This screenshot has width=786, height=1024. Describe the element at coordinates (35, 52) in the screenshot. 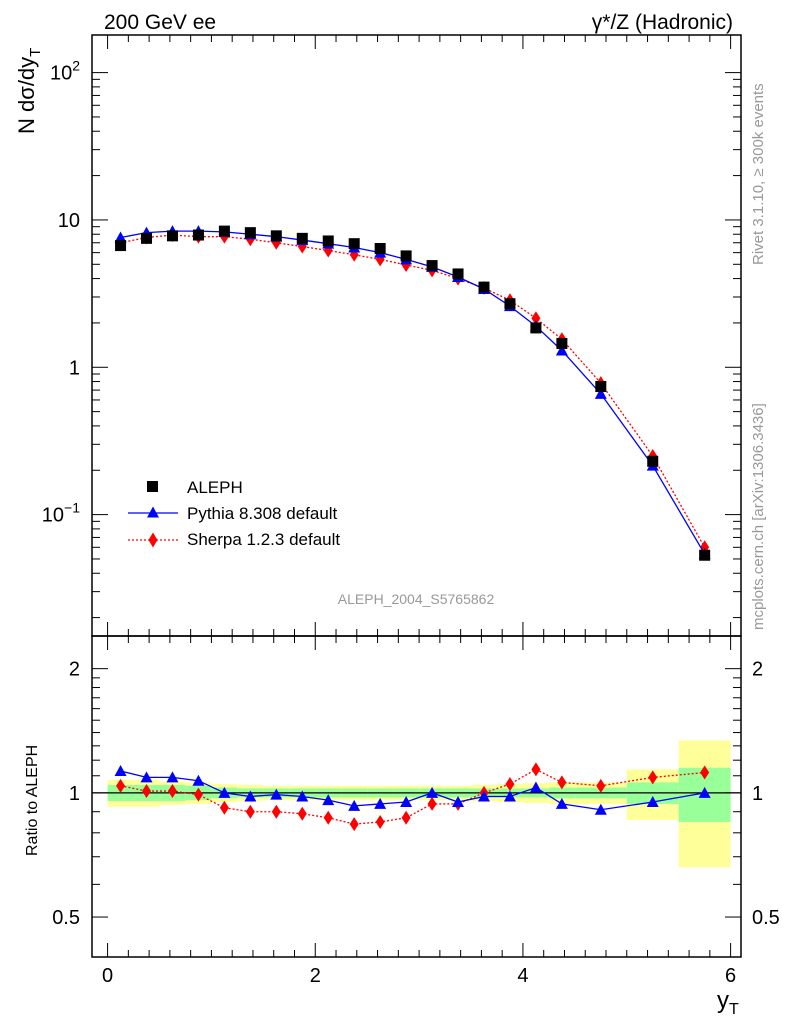

I see `main-y-axis-title-subscript: T` at that location.